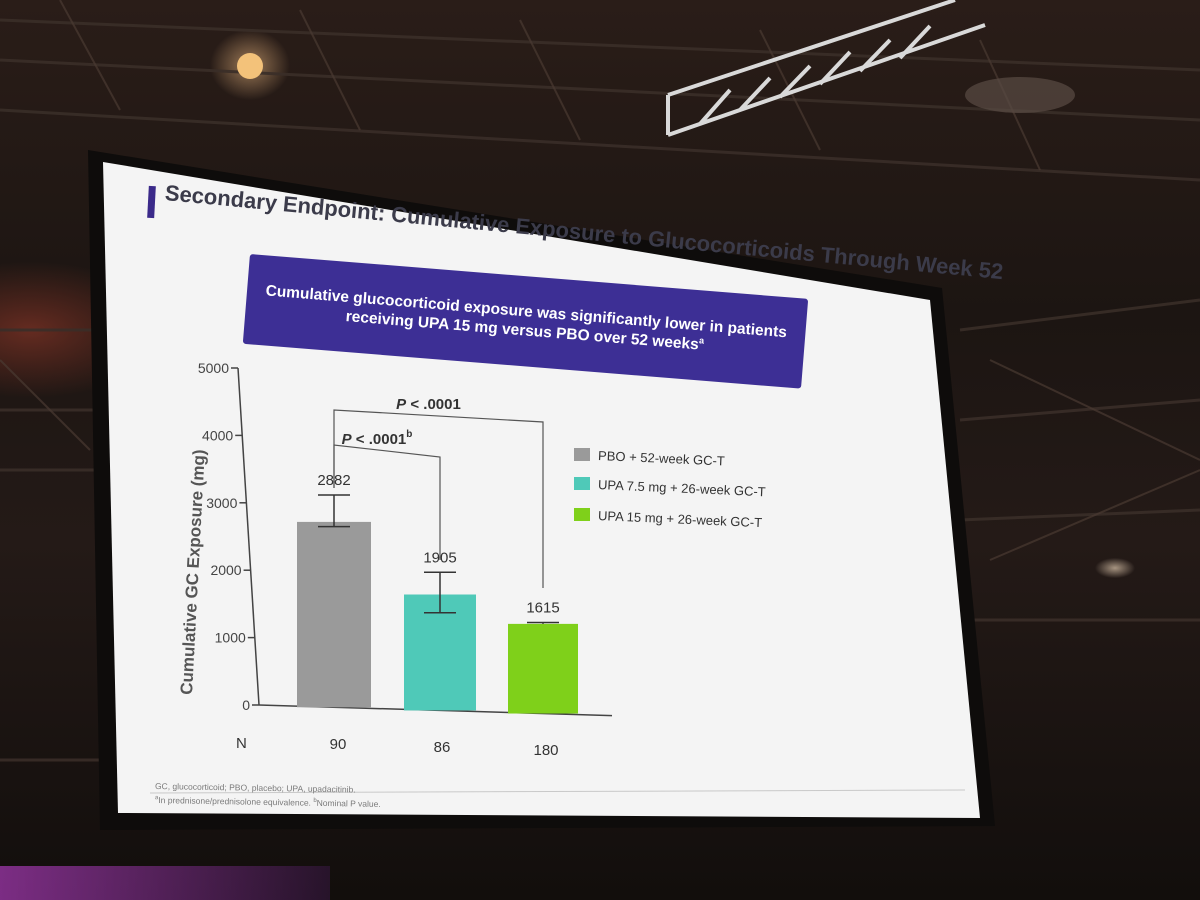 This screenshot has width=1200, height=900. What do you see at coordinates (193, 572) in the screenshot?
I see `y-axis-label: Cumulative GC Exposure (mg)` at bounding box center [193, 572].